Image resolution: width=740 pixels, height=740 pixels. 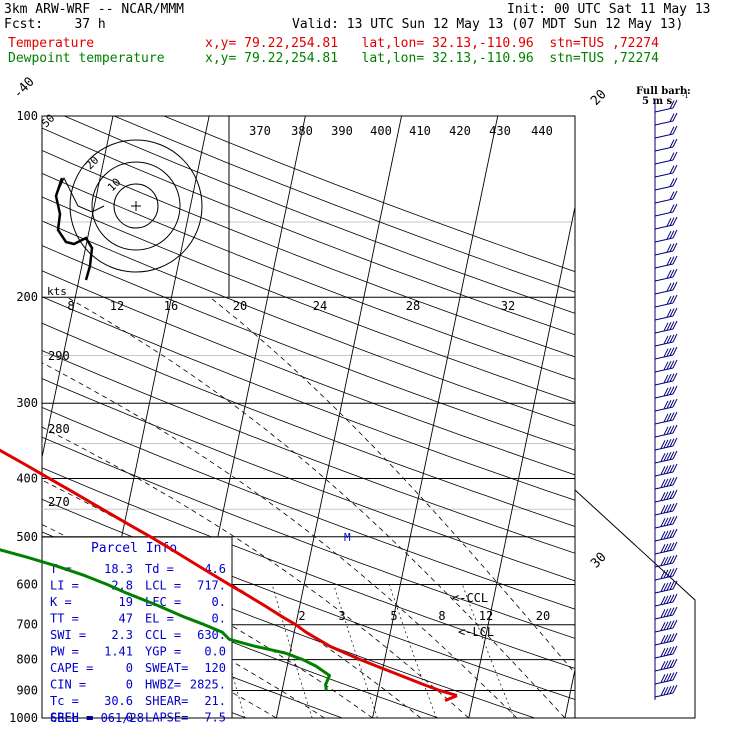 What do you see at coordinates (215, 652) in the screenshot?
I see `parcel-param-value: 0.0` at bounding box center [215, 652].